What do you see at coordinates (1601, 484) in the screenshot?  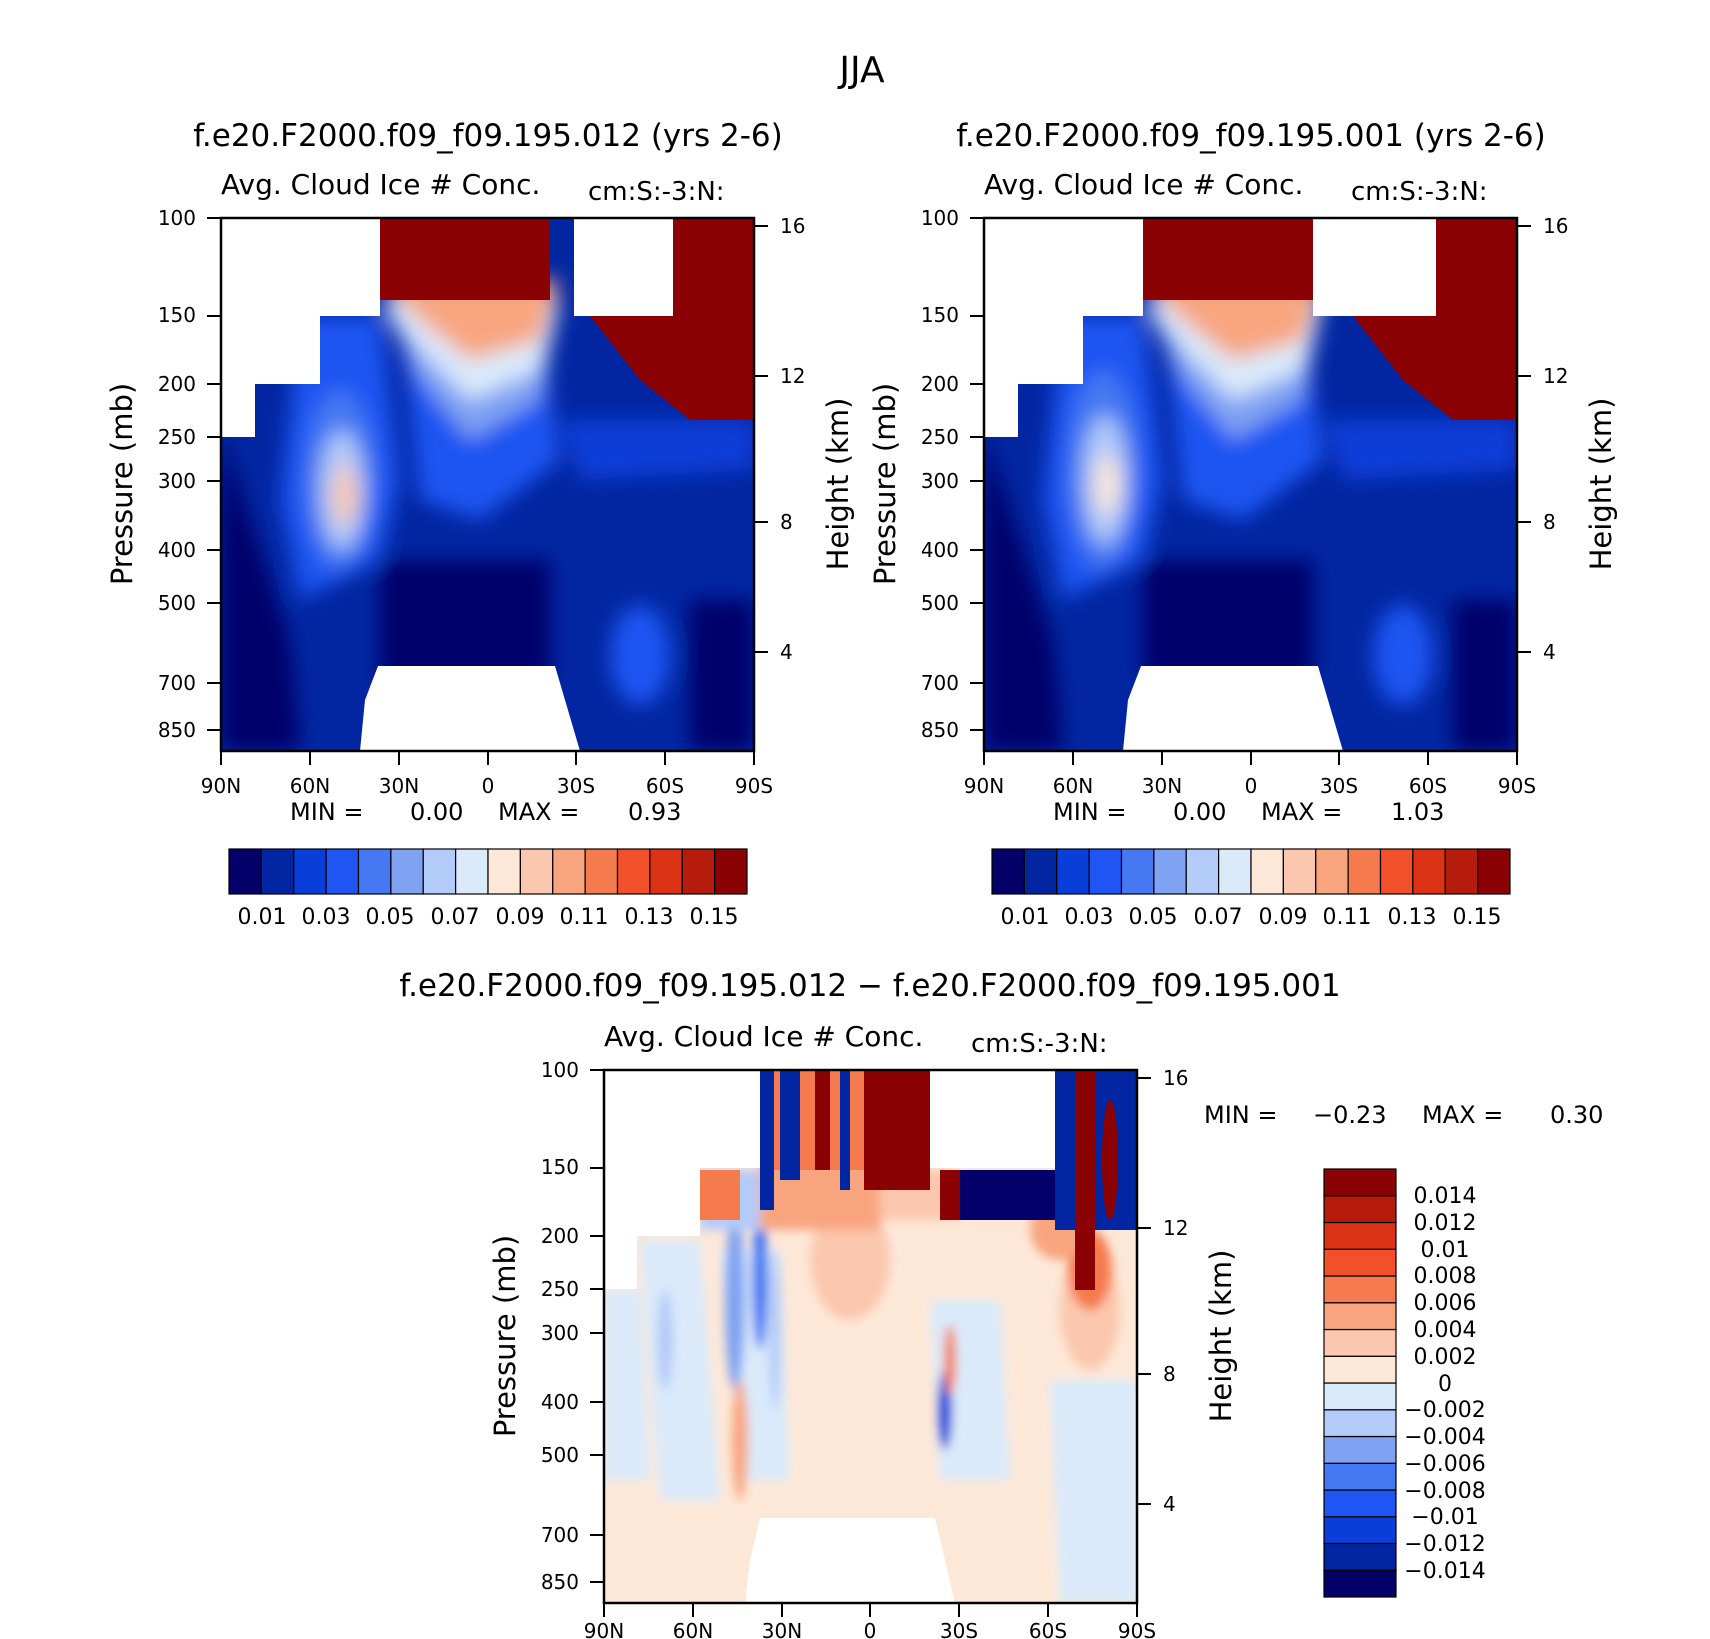 I see `panel-001-ylabel-right: Height (km)` at bounding box center [1601, 484].